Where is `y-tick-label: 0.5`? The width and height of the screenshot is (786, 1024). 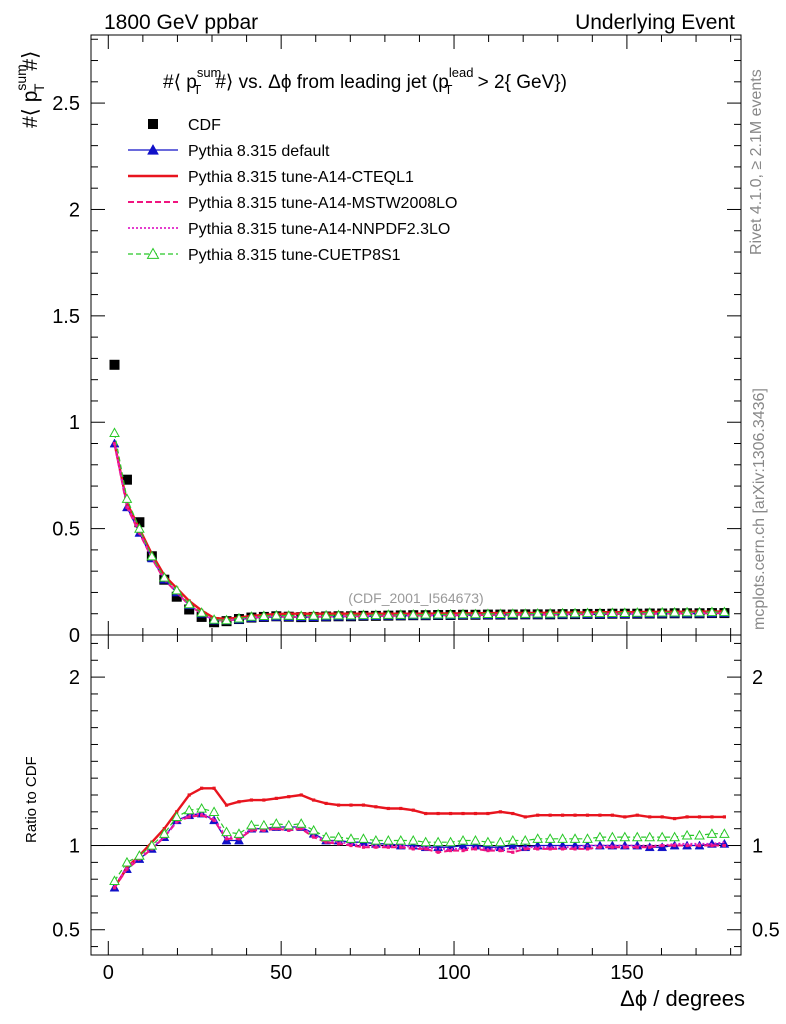
y-tick-label: 0.5 is located at coordinates (66, 530).